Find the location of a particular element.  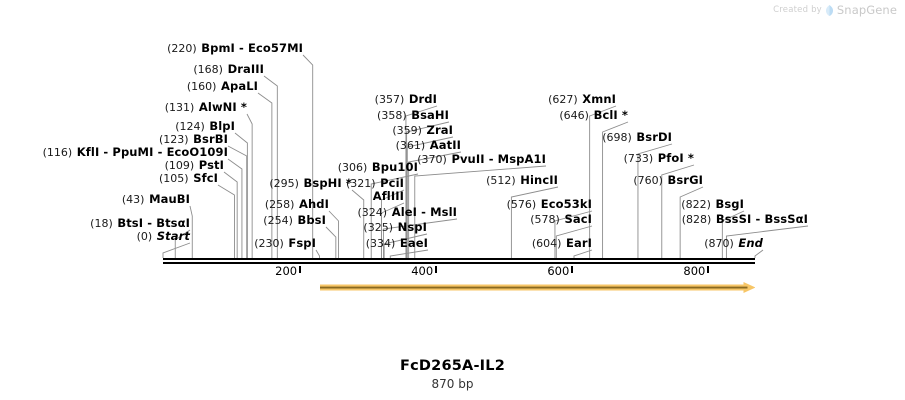

site-label: (168) DraIII is located at coordinates (228, 70).